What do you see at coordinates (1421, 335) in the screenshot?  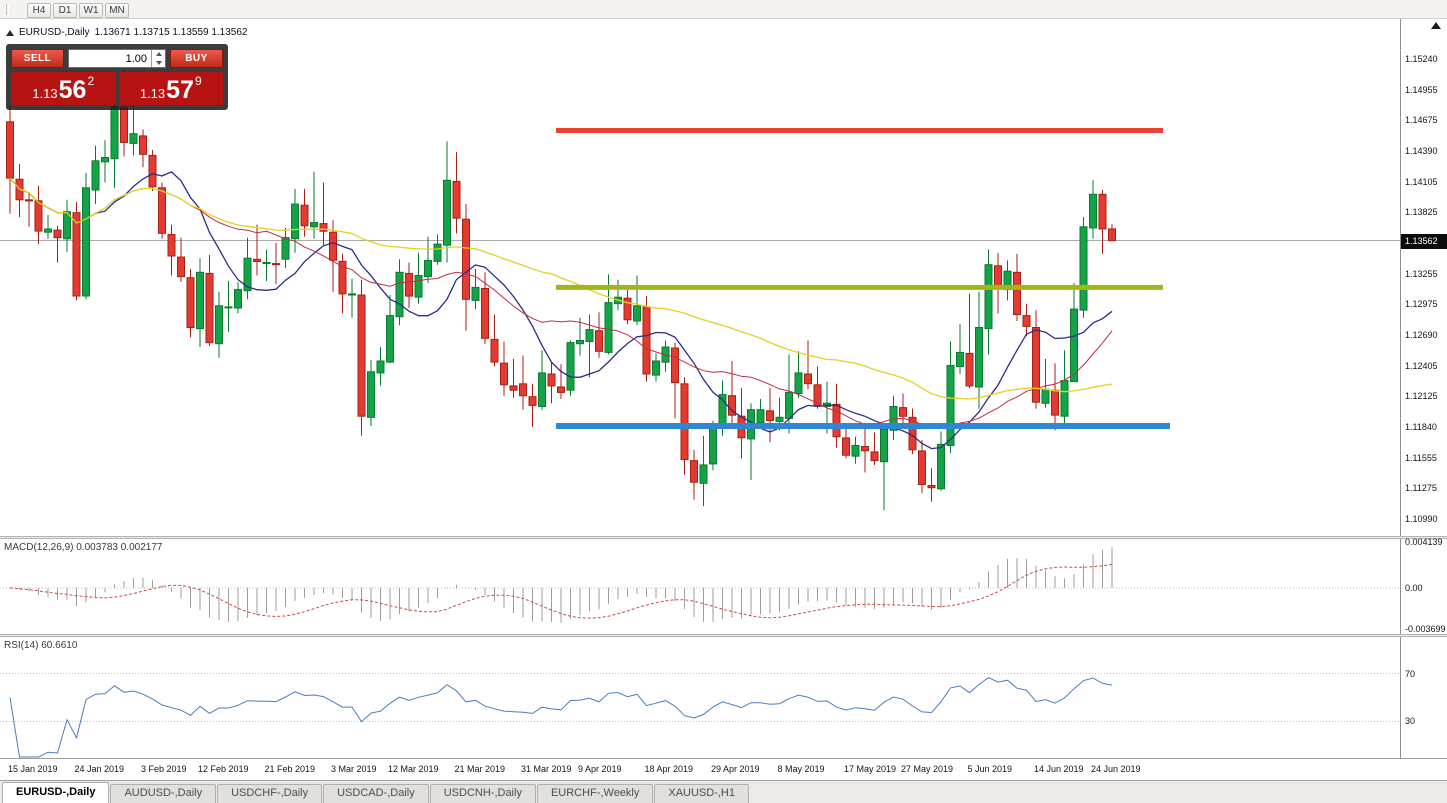 I see `price-axis-label: 1.12690` at bounding box center [1421, 335].